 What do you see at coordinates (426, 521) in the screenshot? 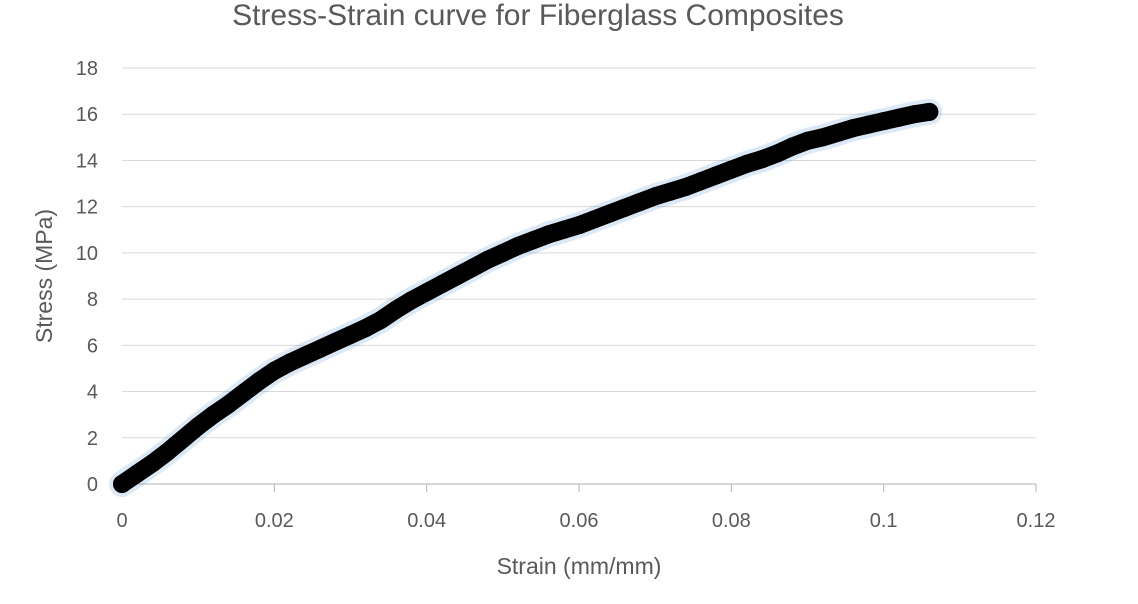
I see `x-tick-label: 0.04` at bounding box center [426, 521].